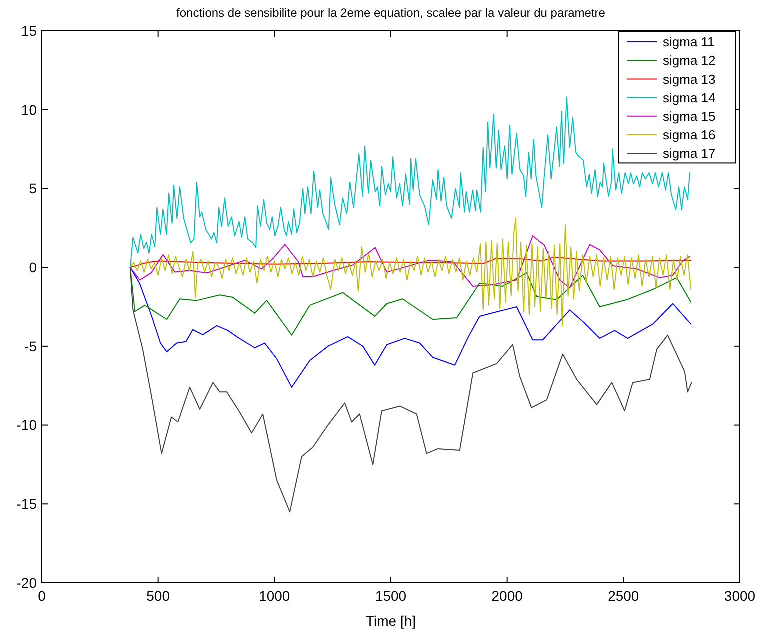 This screenshot has width=761, height=634. Describe the element at coordinates (33, 188) in the screenshot. I see `y-tick-label: 5` at that location.